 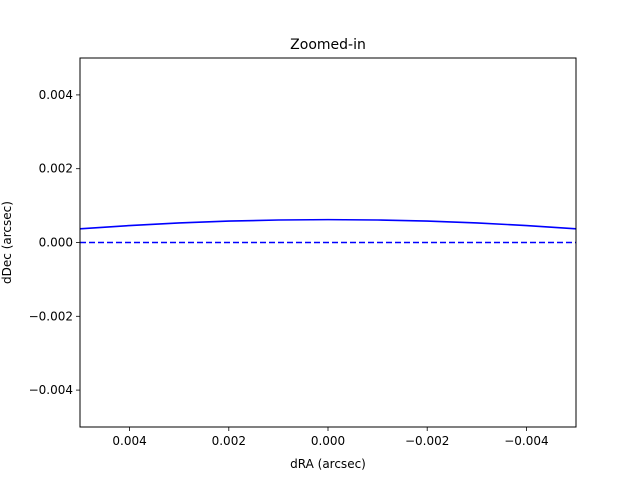 I want to click on x-tick-label: 0.000, so click(x=328, y=441).